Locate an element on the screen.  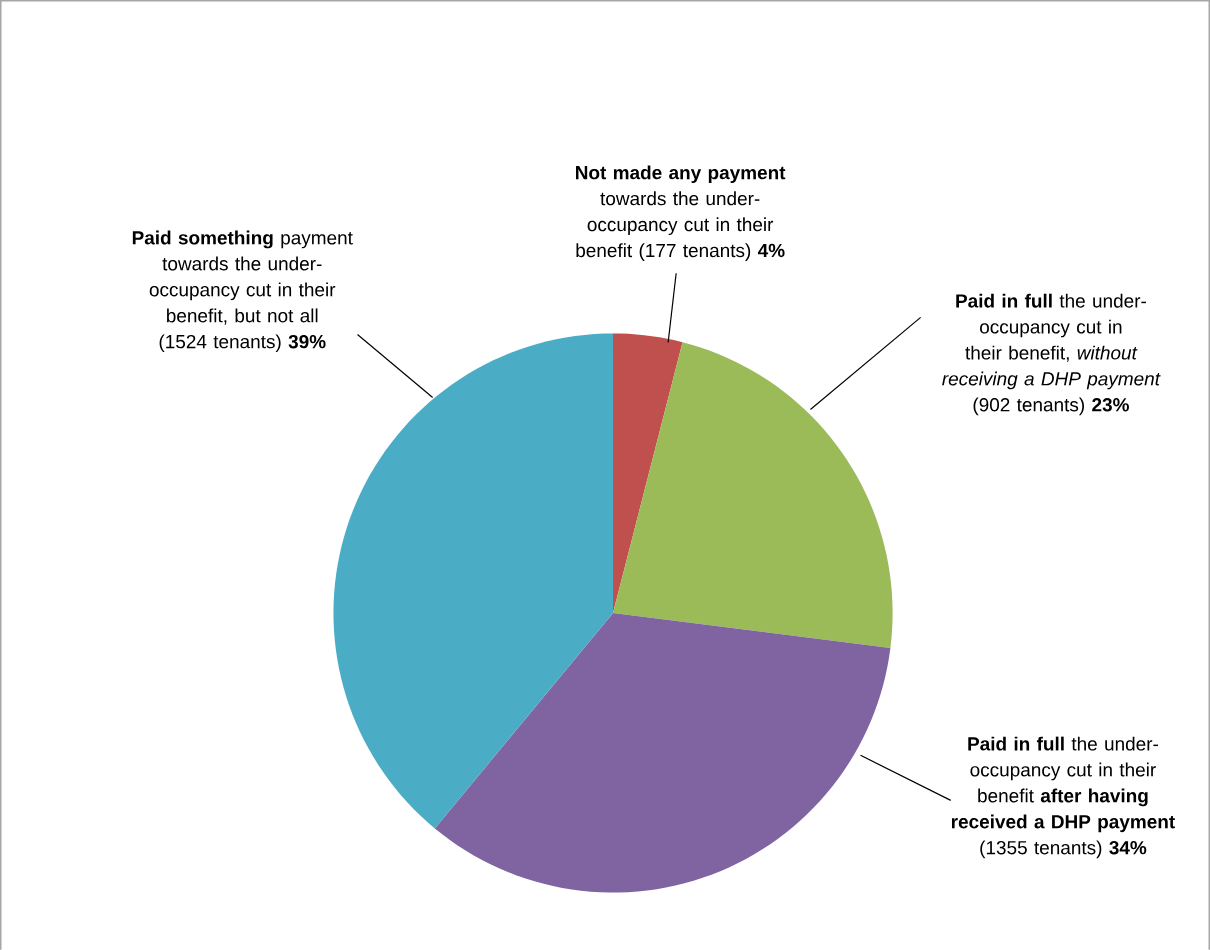
slice-label: Paid in full the under-occupancy cut in their benefit, without receiving a DHP payment (902 tenants) 23% is located at coordinates (1051, 354).